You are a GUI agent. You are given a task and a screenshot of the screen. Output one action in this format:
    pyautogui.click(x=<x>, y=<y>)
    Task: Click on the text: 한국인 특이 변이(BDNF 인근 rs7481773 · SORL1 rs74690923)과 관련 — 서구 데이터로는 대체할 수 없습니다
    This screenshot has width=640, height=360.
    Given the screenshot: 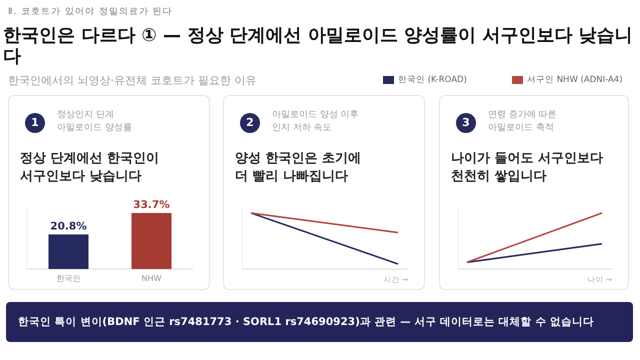 What is the action you would take?
    pyautogui.click(x=306, y=322)
    